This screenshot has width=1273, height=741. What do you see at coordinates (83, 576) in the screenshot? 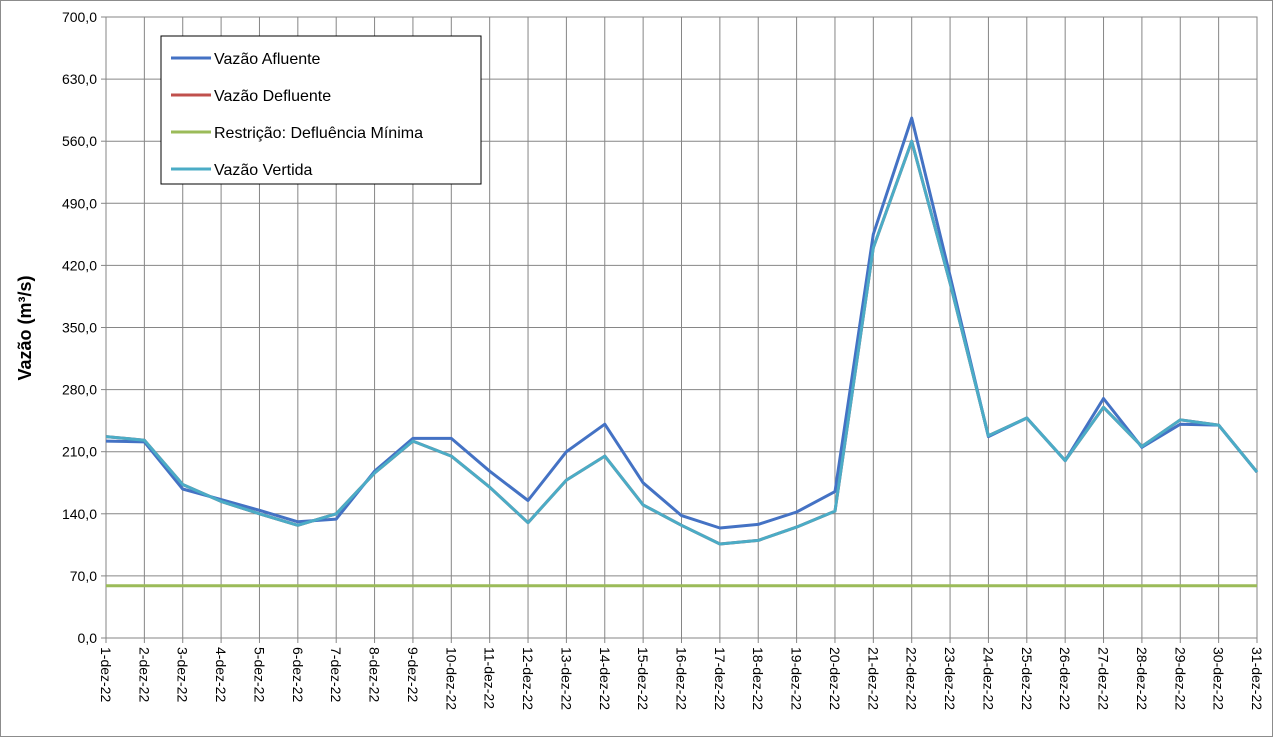
I see `y-tick-label: 70,0` at bounding box center [83, 576].